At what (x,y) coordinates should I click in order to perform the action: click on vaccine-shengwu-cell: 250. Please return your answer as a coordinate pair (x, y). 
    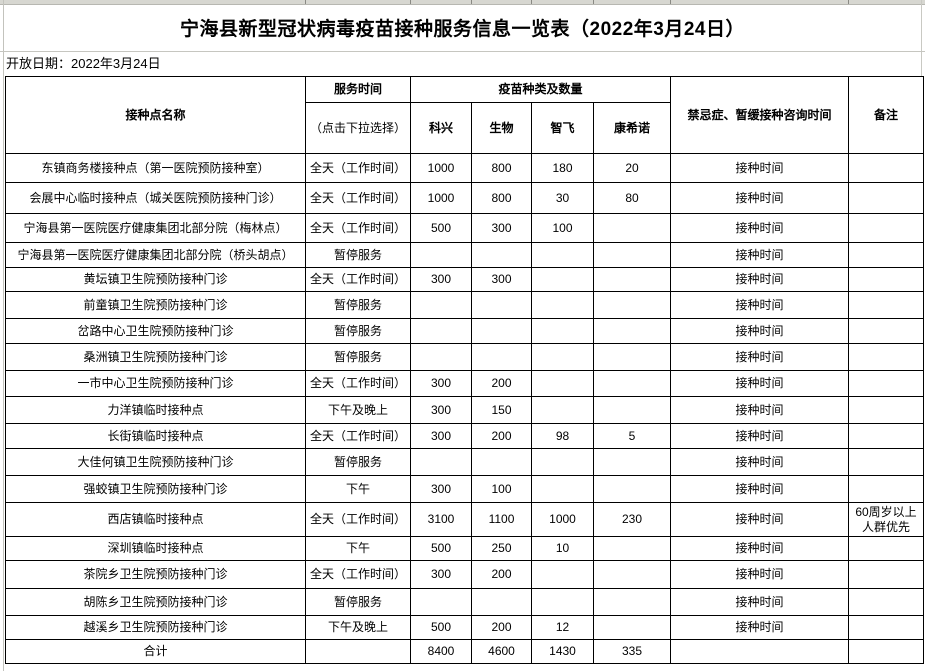
    Looking at the image, I should click on (501, 548).